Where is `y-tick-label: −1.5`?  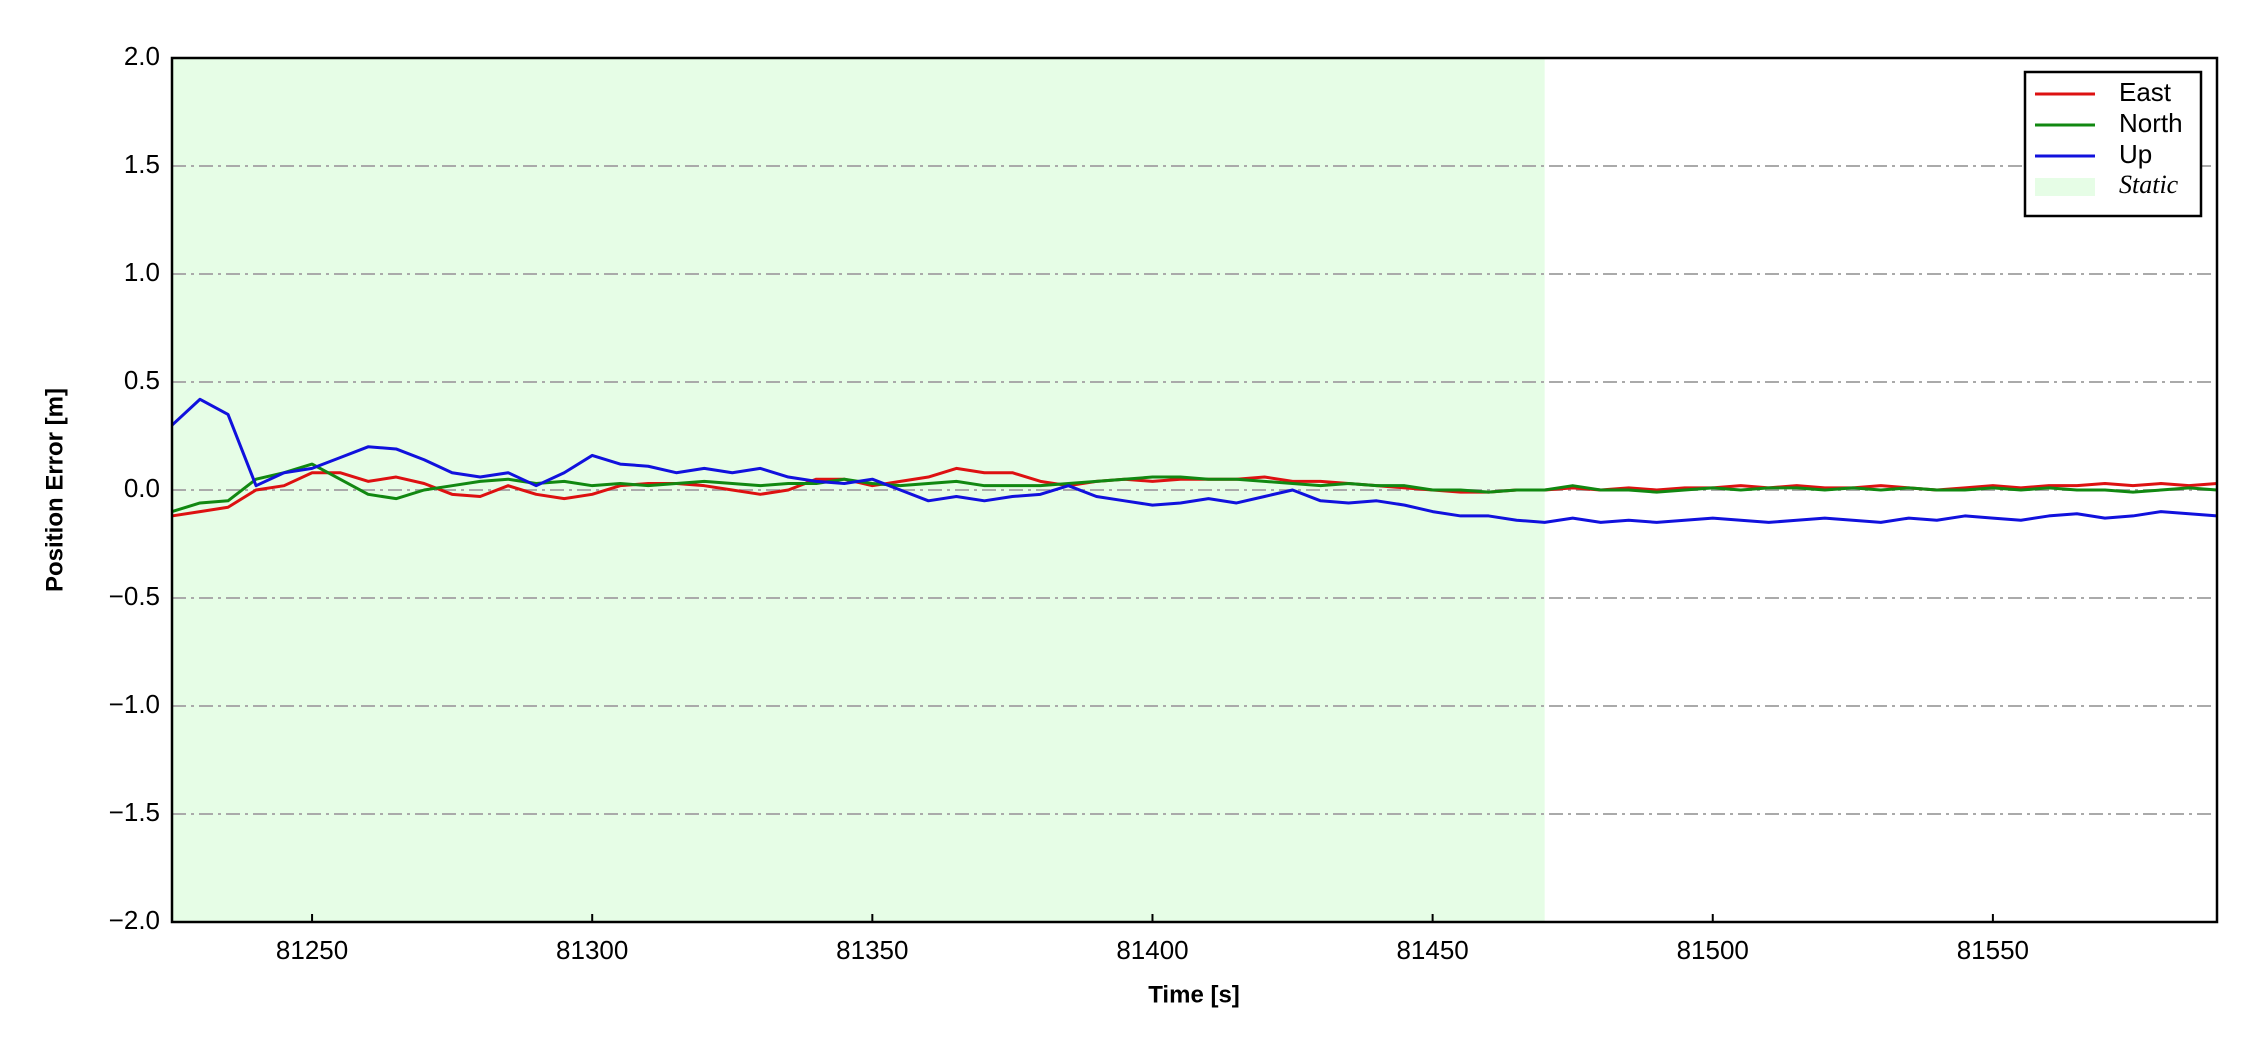
y-tick-label: −1.5 is located at coordinates (134, 812).